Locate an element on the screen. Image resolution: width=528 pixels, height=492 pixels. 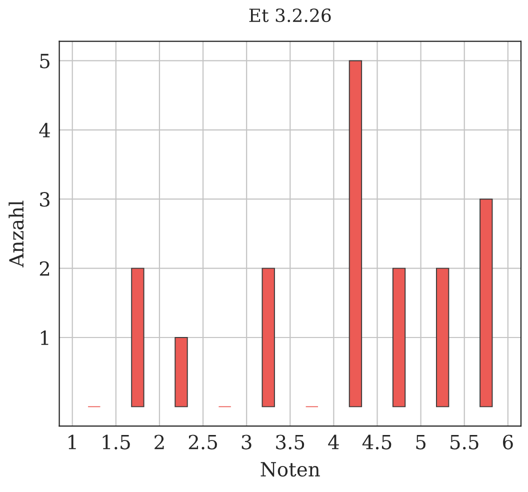
chart-title: Et 3.2.26 is located at coordinates (290, 15).